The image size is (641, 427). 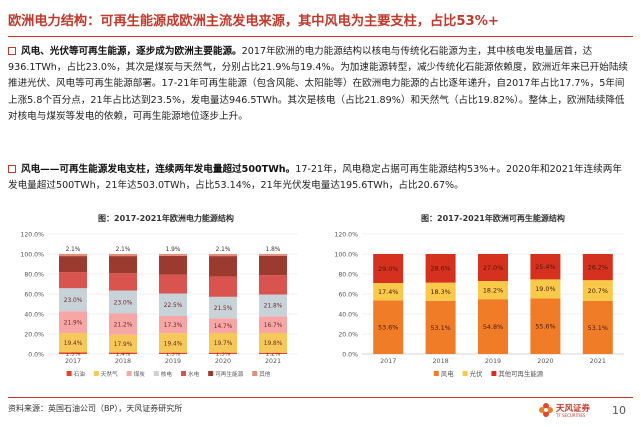 I want to click on data-label: 14.7%, so click(x=223, y=327).